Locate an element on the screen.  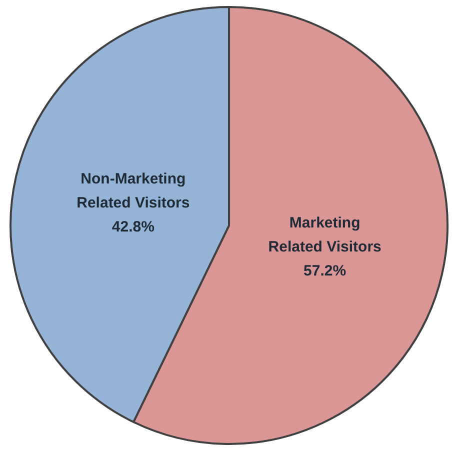
slice-label: Marketing Related Visitors is located at coordinates (325, 235).